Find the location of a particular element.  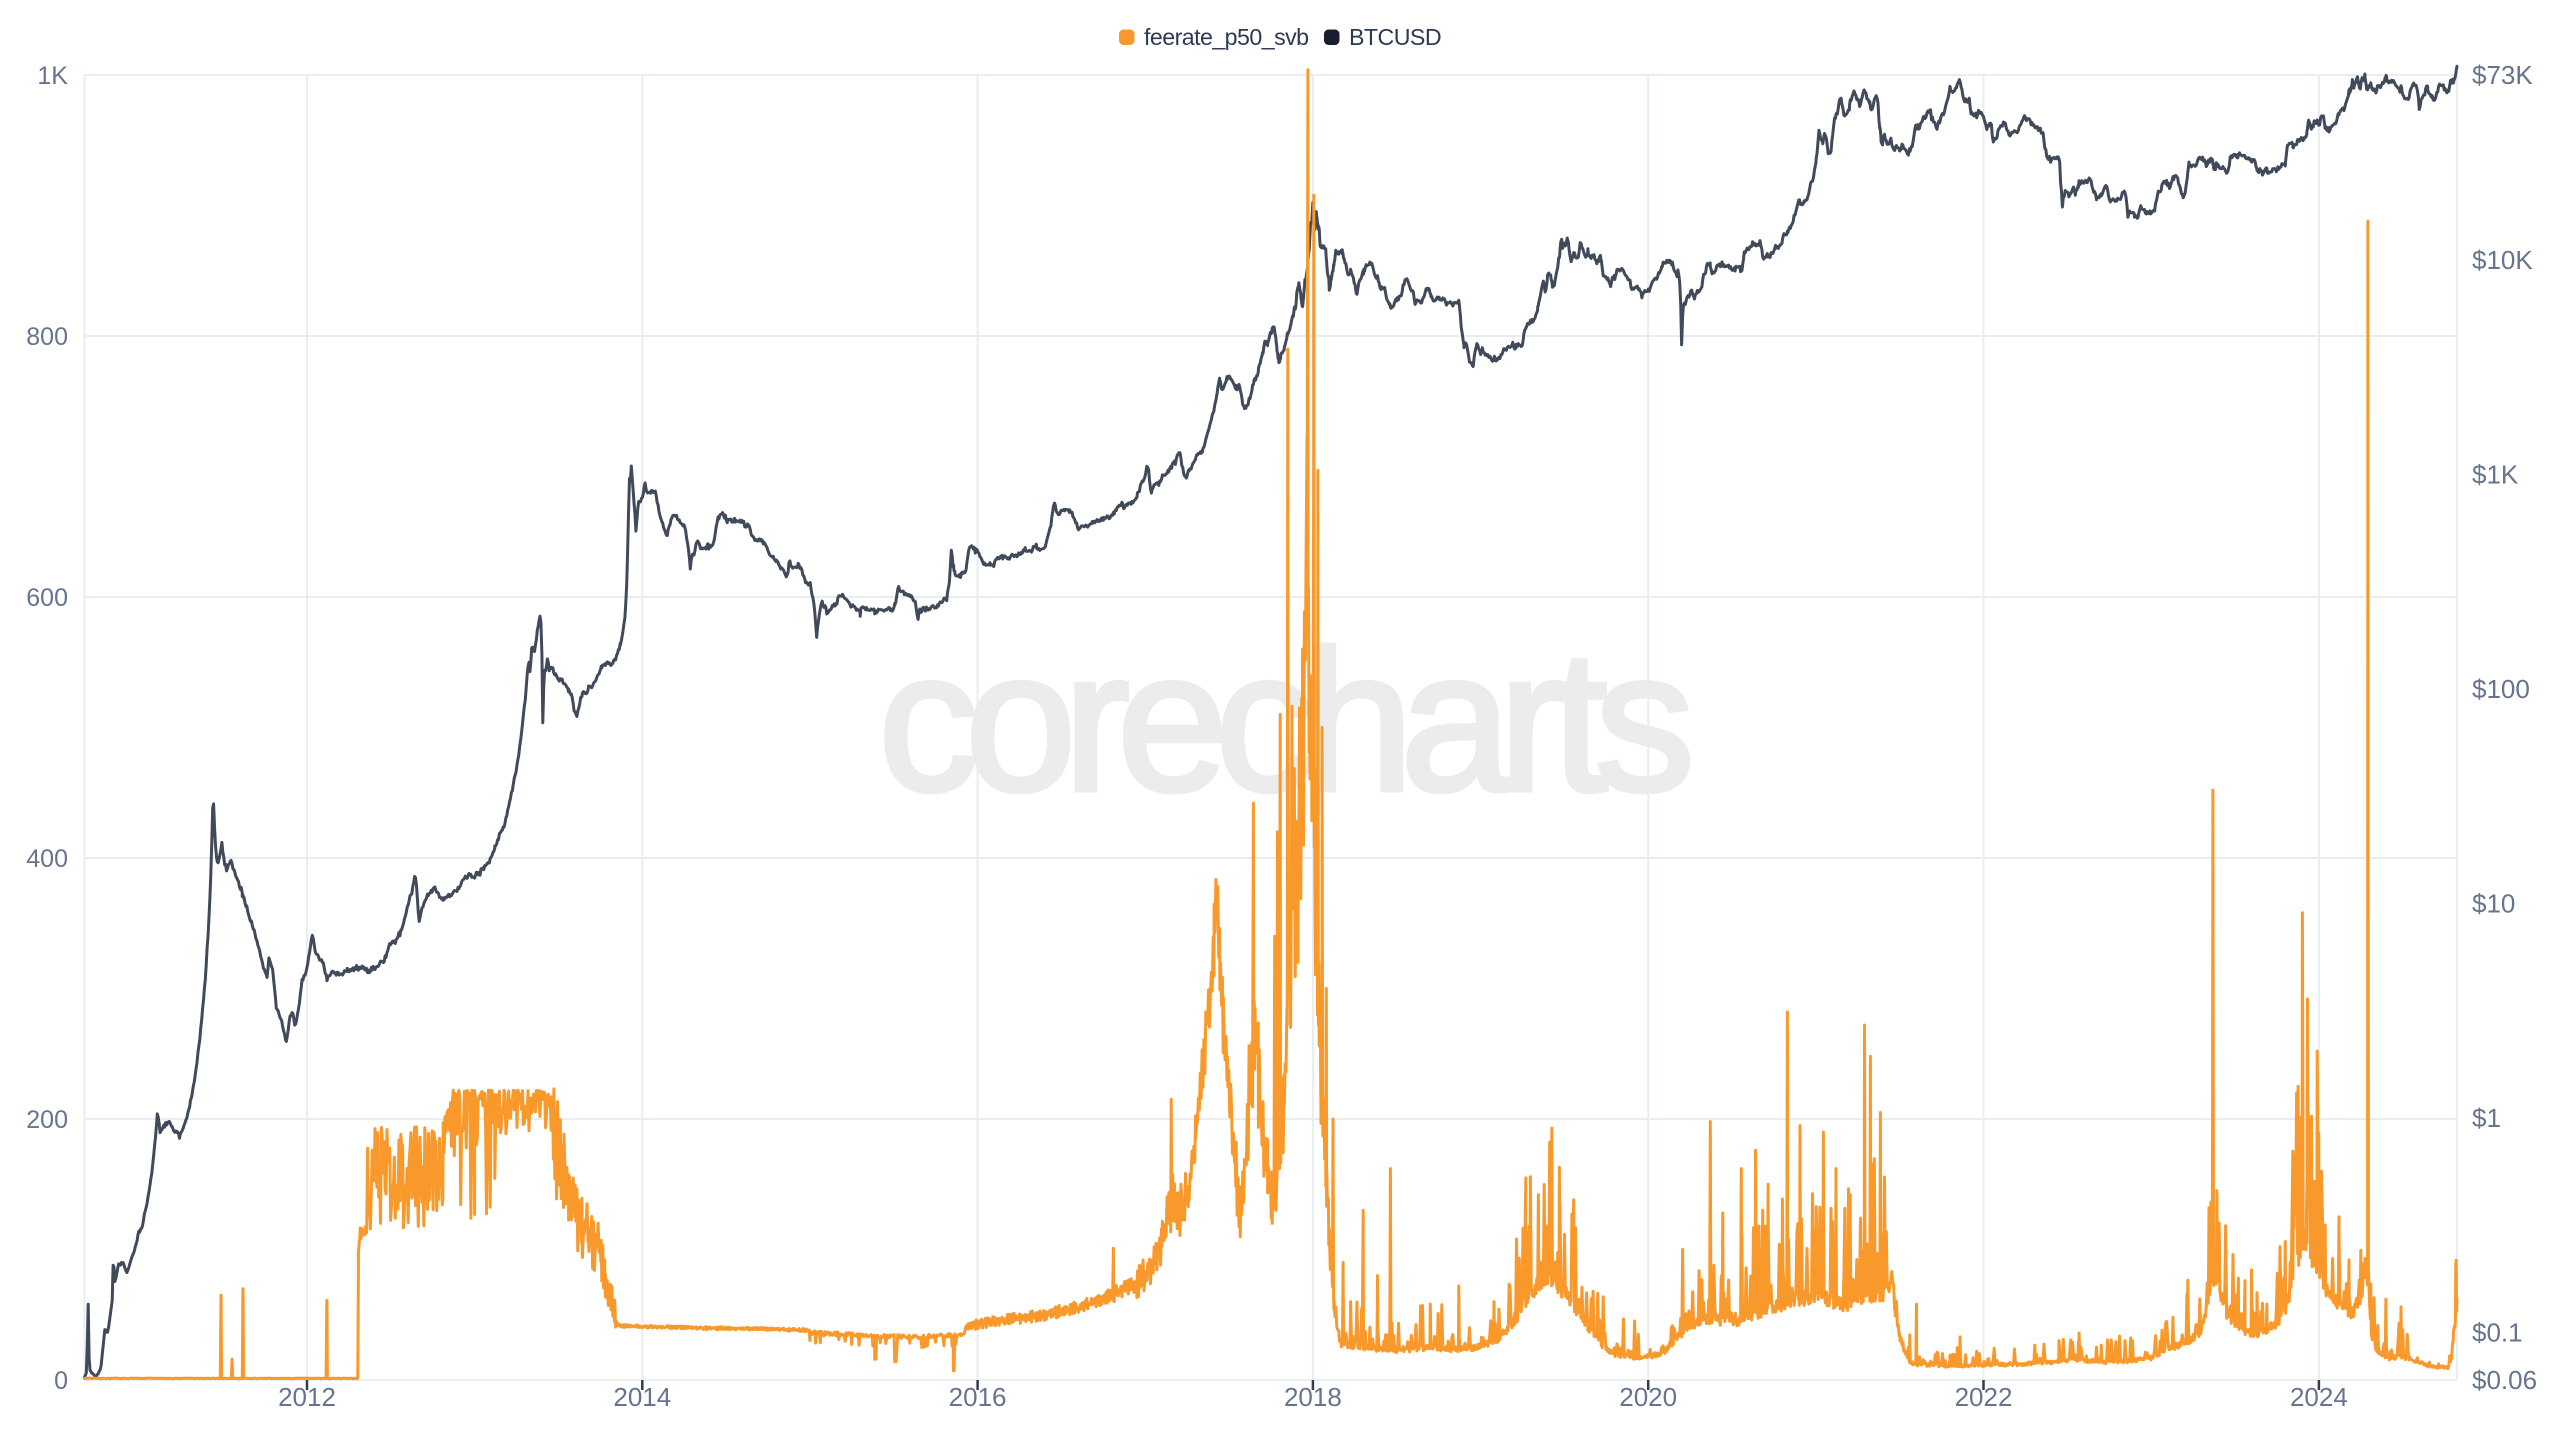

svg-text: 400 is located at coordinates (47, 859).